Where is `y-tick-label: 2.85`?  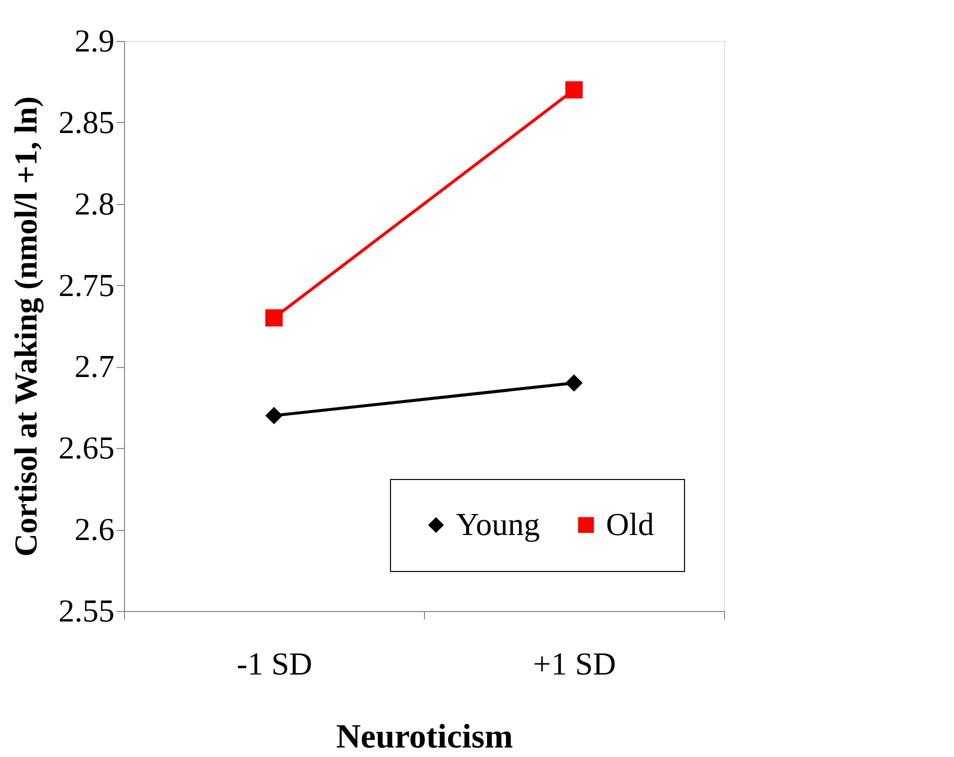
y-tick-label: 2.85 is located at coordinates (86, 122).